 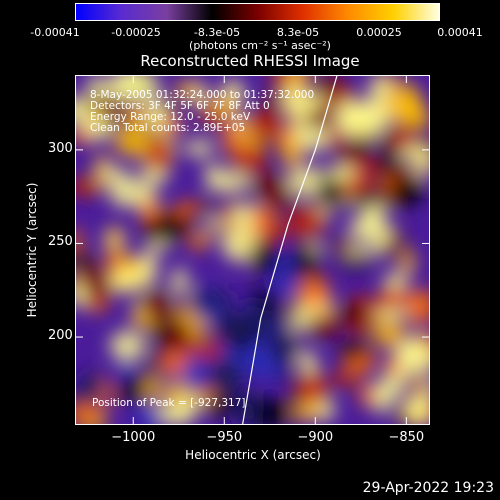 What do you see at coordinates (428, 488) in the screenshot?
I see `generation-date: 29-Apr-2022 19:23` at bounding box center [428, 488].